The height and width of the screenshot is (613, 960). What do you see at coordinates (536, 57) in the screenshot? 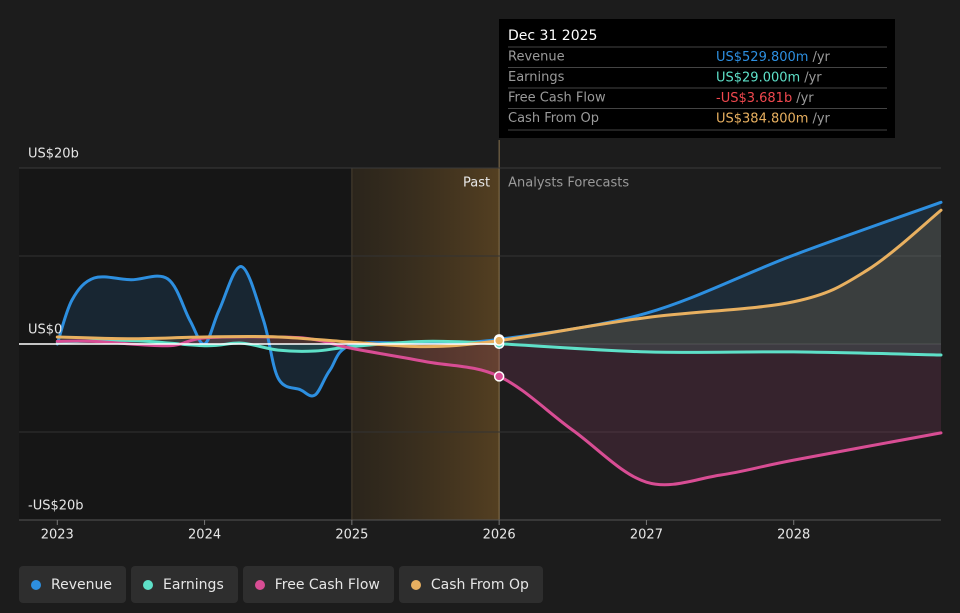
I see `tooltip-label: Revenue` at bounding box center [536, 57].